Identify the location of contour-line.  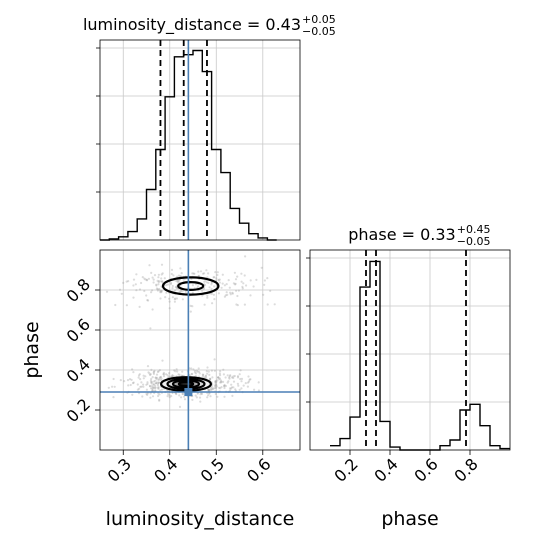
(190, 286).